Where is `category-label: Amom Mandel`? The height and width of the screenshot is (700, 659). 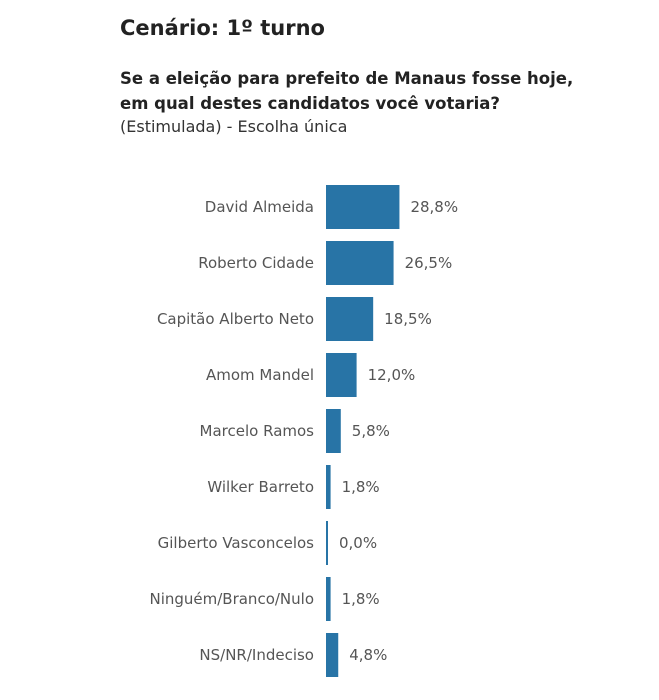
category-label: Amom Mandel is located at coordinates (260, 375).